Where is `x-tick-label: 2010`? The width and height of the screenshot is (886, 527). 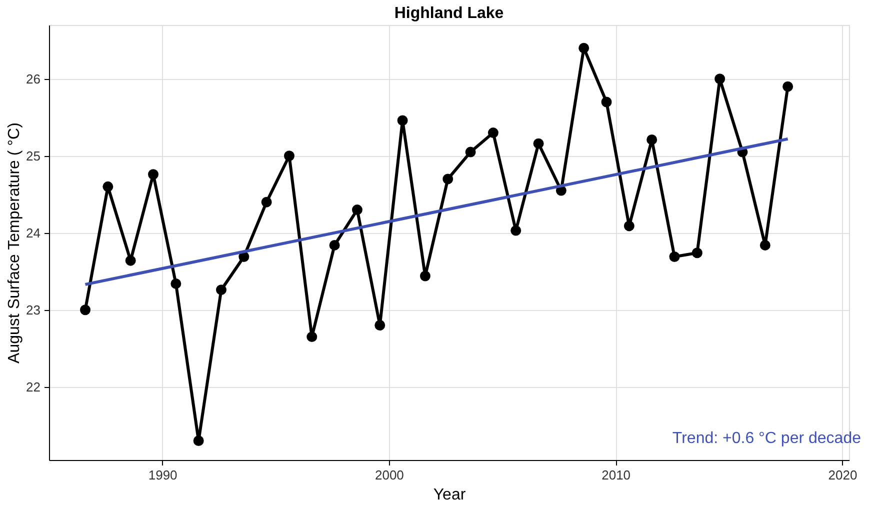
x-tick-label: 2010 is located at coordinates (616, 475).